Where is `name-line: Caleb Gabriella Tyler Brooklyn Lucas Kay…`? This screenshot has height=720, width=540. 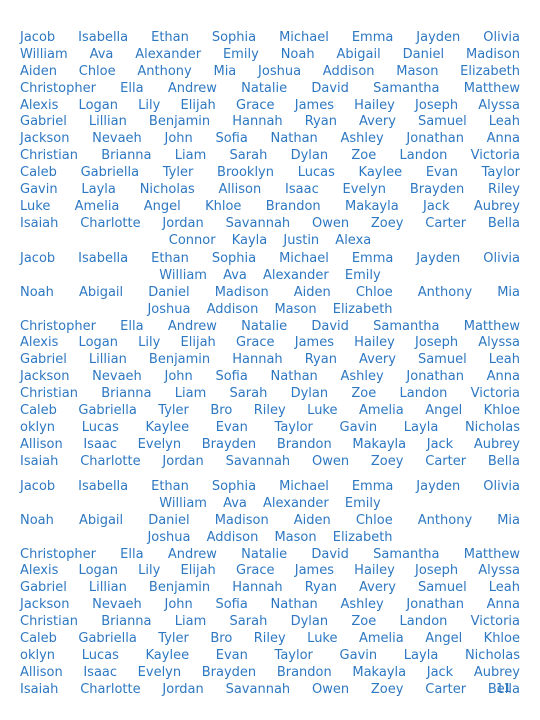
name-line: Caleb Gabriella Tyler Brooklyn Lucas Kay… is located at coordinates (270, 173).